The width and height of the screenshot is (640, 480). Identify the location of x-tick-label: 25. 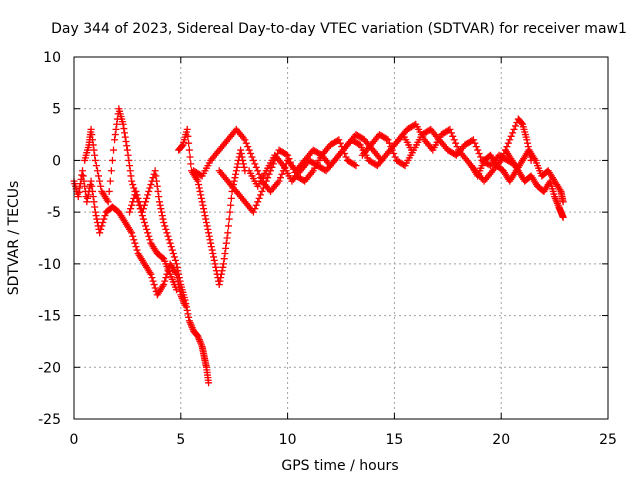
(608, 440).